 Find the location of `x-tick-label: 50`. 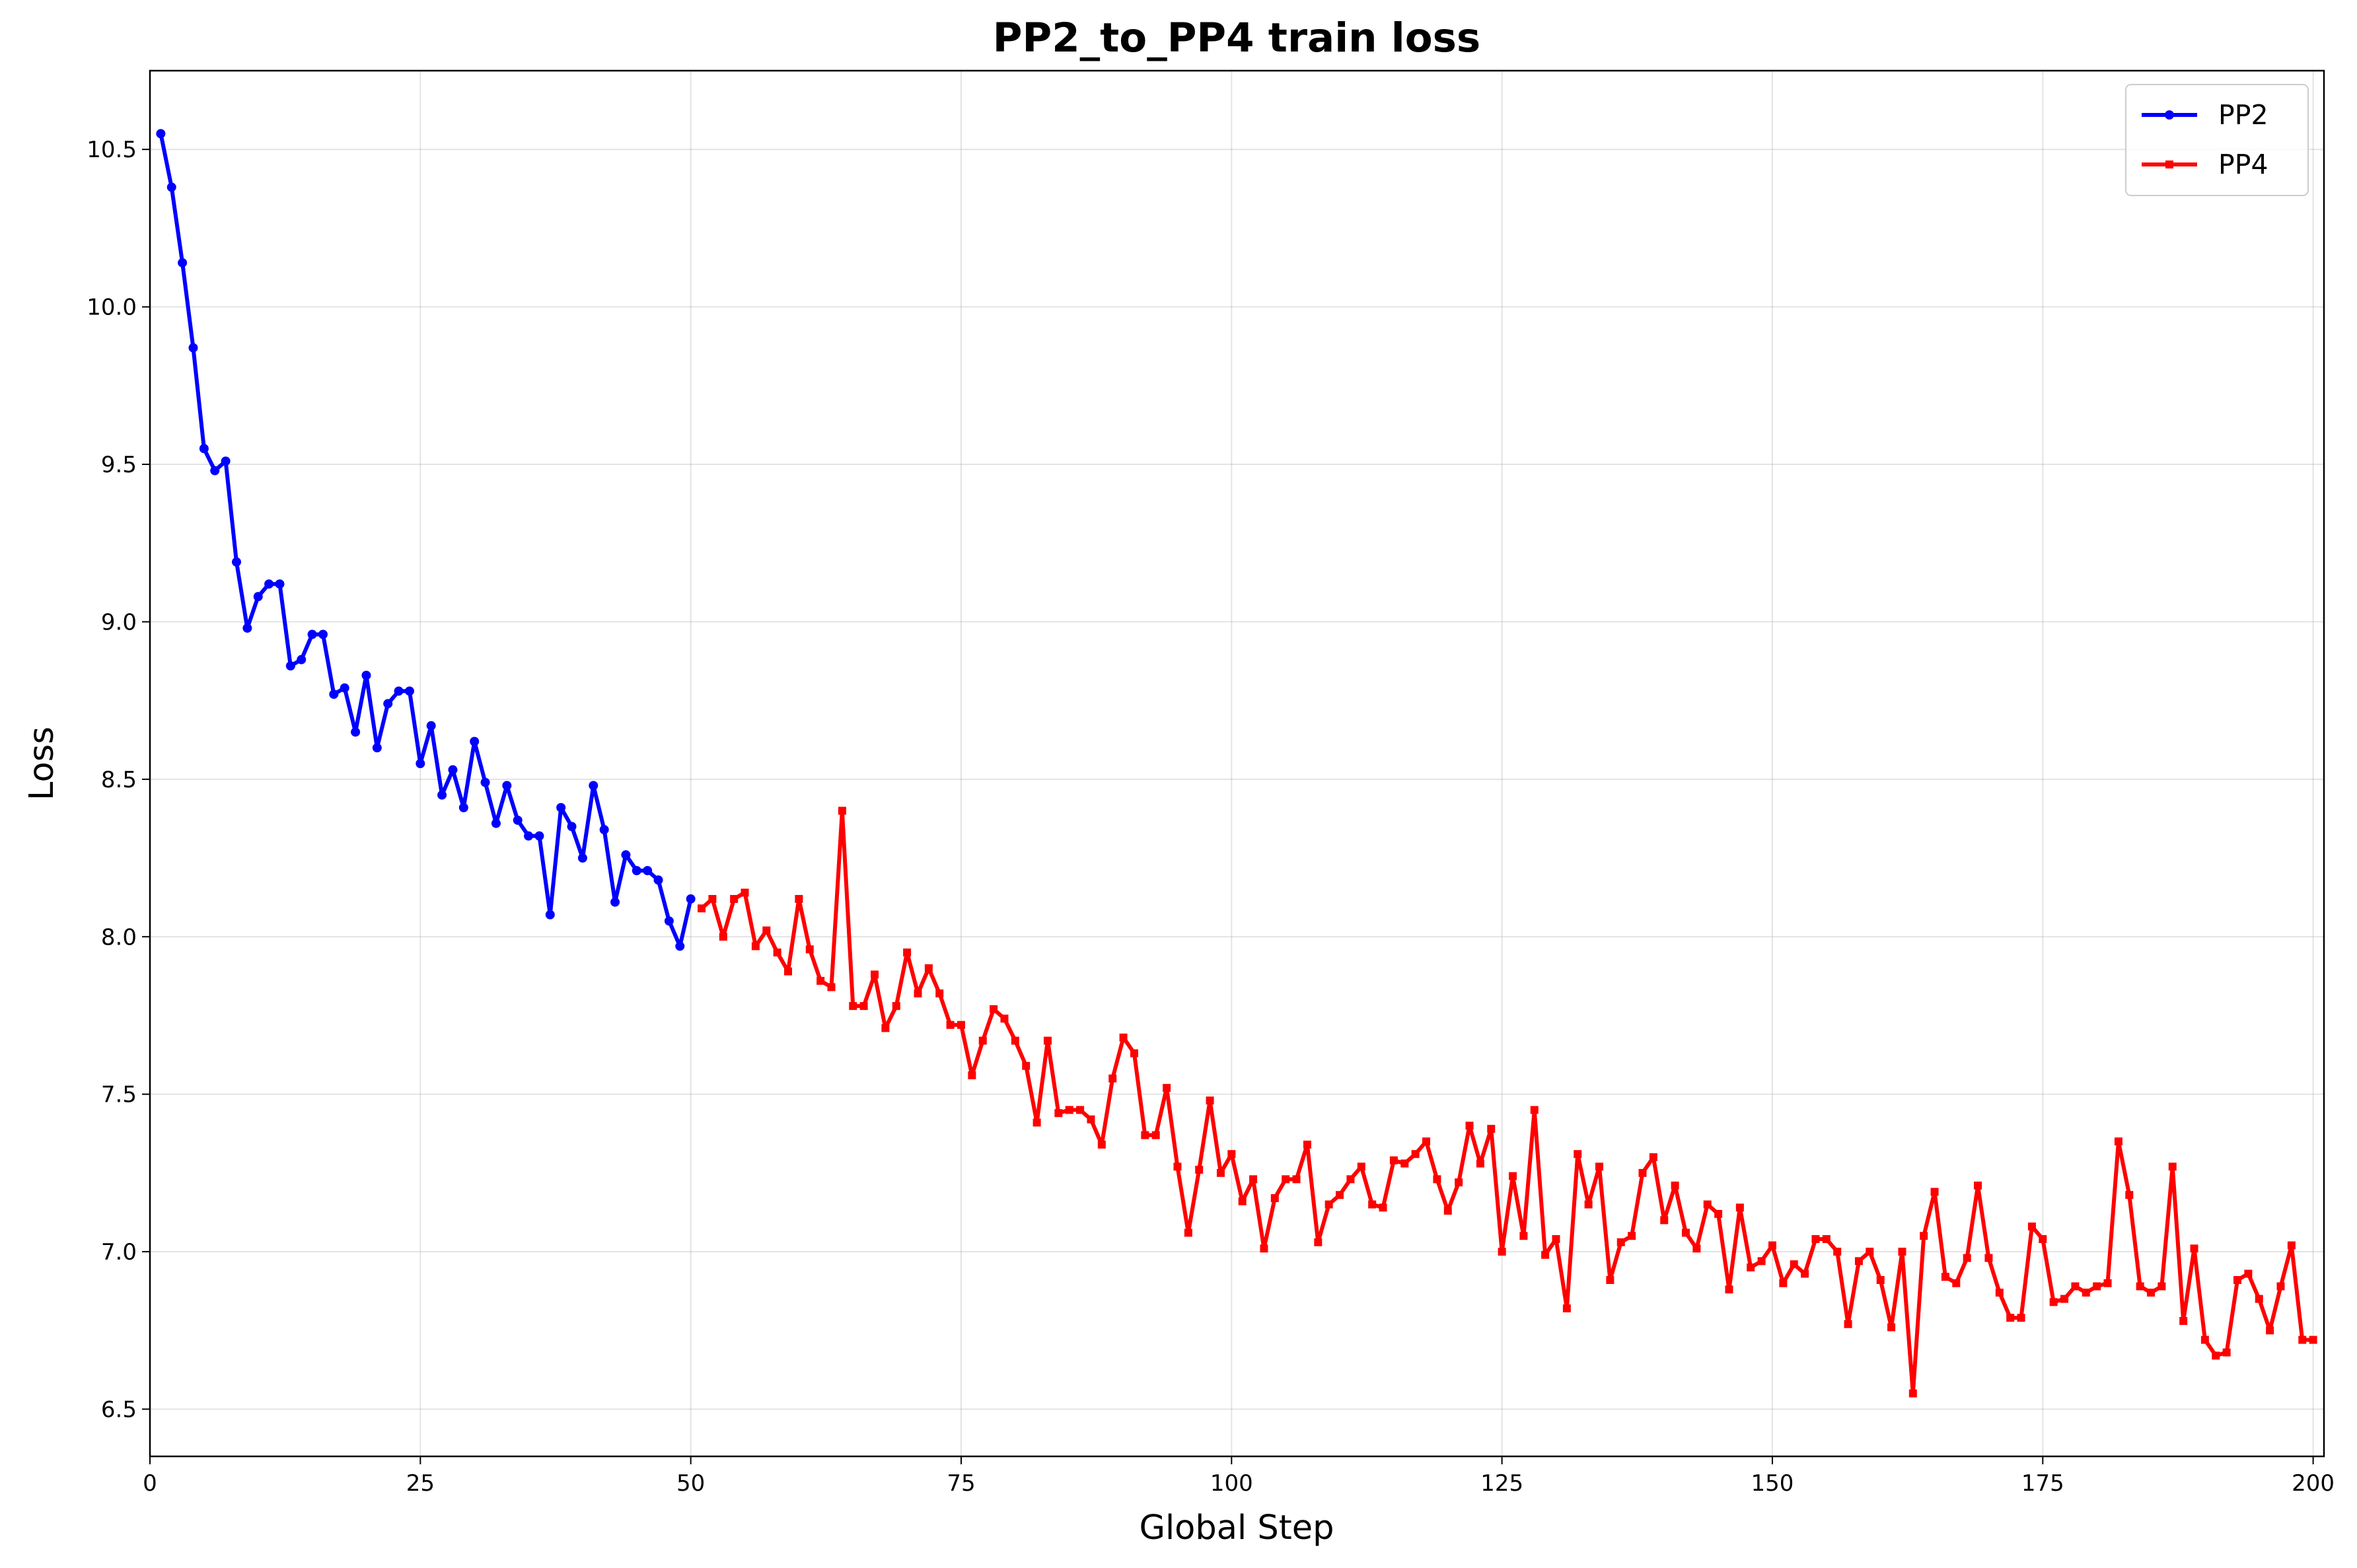

x-tick-label: 50 is located at coordinates (691, 1483).